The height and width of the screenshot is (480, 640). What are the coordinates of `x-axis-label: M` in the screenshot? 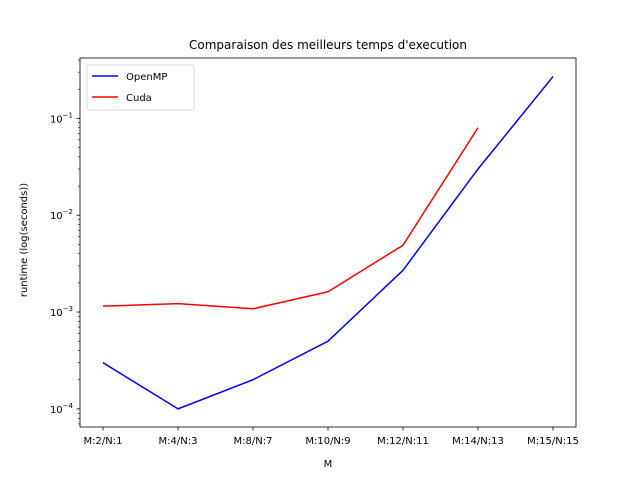 It's located at (328, 464).